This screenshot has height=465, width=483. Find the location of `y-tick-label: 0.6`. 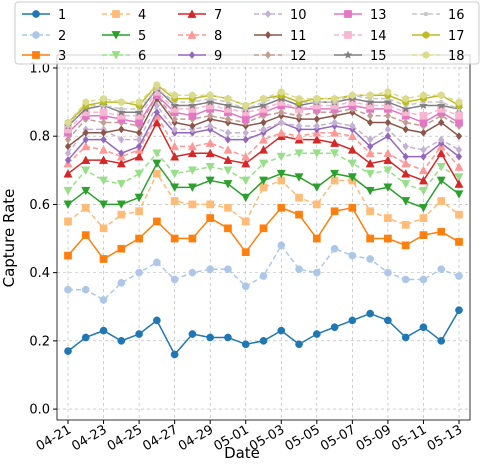

y-tick-label: 0.6 is located at coordinates (39, 205).